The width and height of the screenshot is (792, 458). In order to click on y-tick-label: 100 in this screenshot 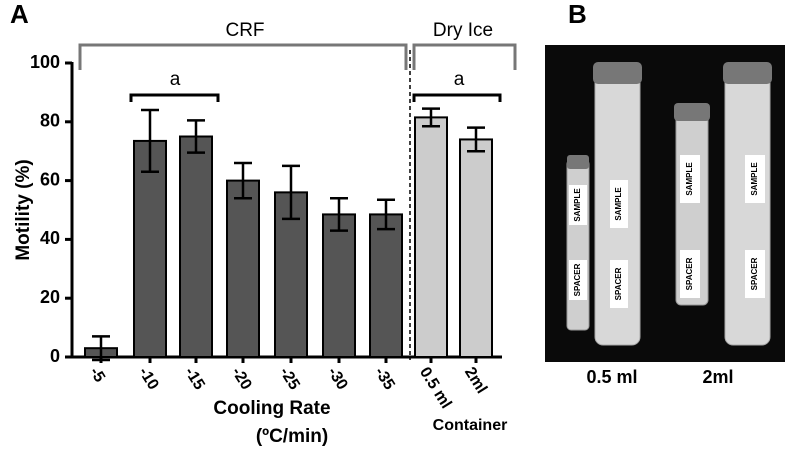, I will do `click(45, 62)`.